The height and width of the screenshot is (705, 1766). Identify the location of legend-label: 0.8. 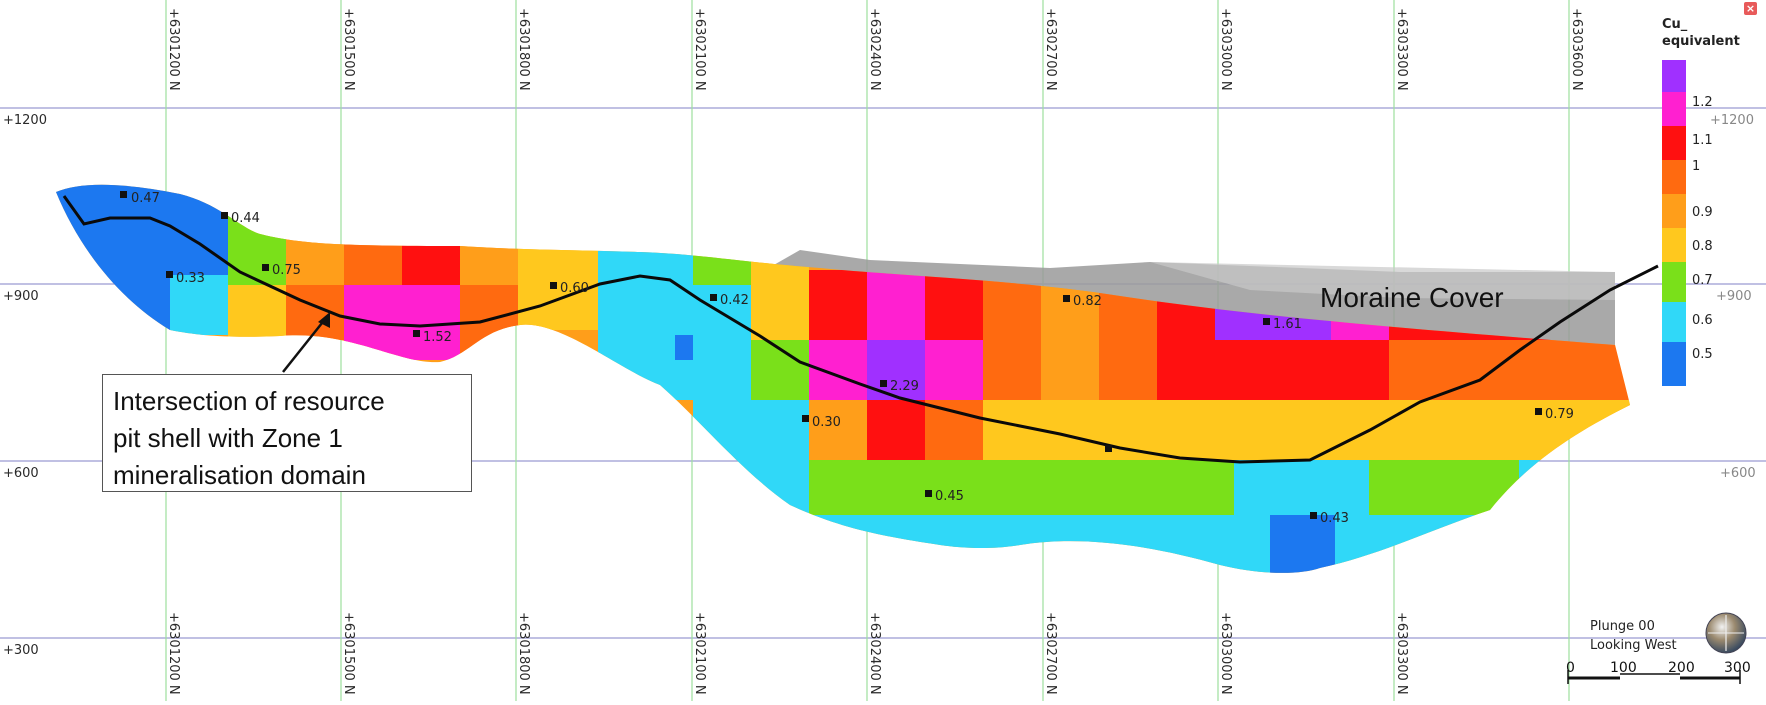
(1702, 246).